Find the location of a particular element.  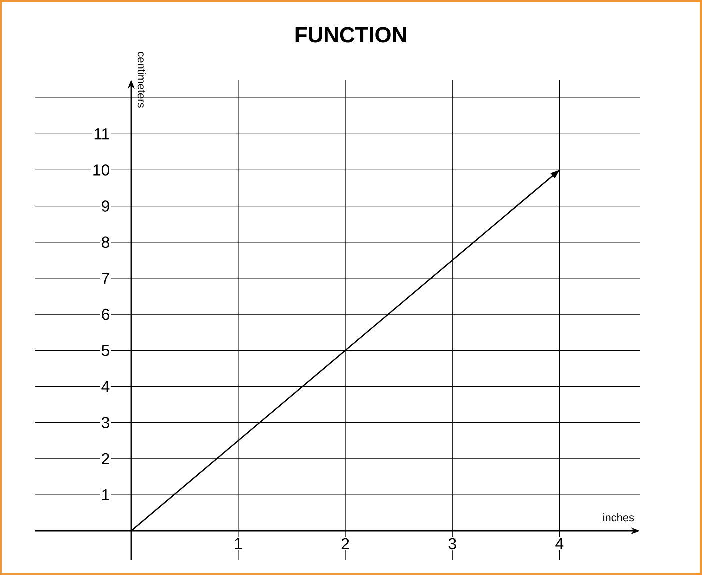

y-tick-label: 9 is located at coordinates (106, 206).